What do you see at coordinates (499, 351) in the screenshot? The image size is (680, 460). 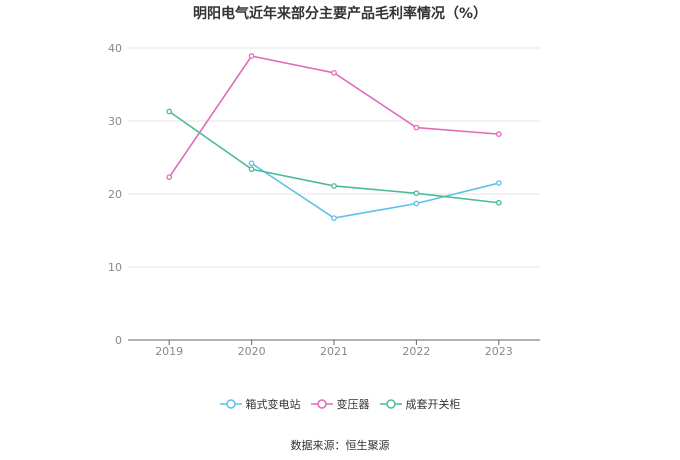 I see `x-tick-label: 2023` at bounding box center [499, 351].